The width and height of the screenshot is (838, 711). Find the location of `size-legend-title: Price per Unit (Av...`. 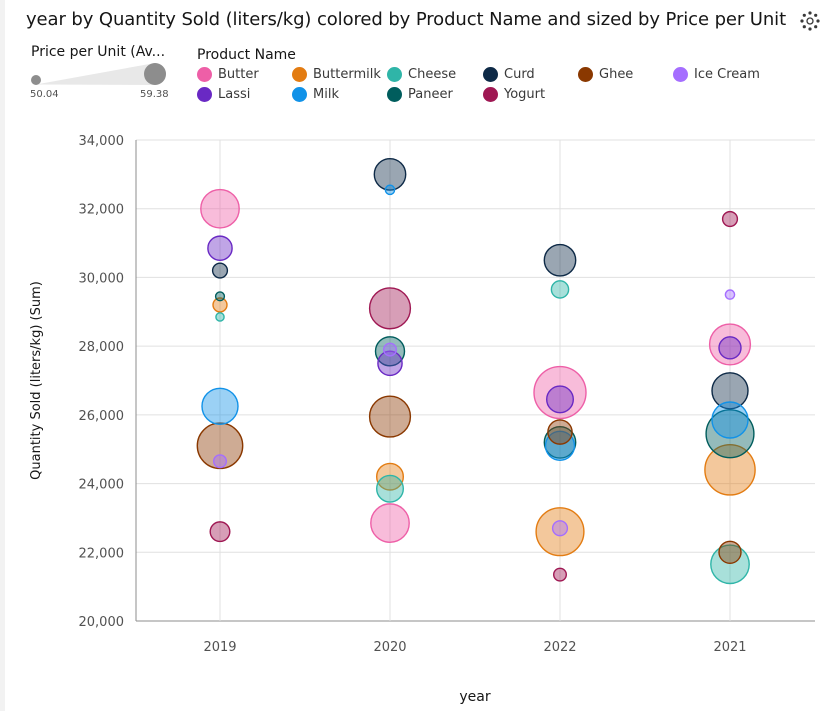

size-legend-title: Price per Unit (Av... is located at coordinates (98, 52).